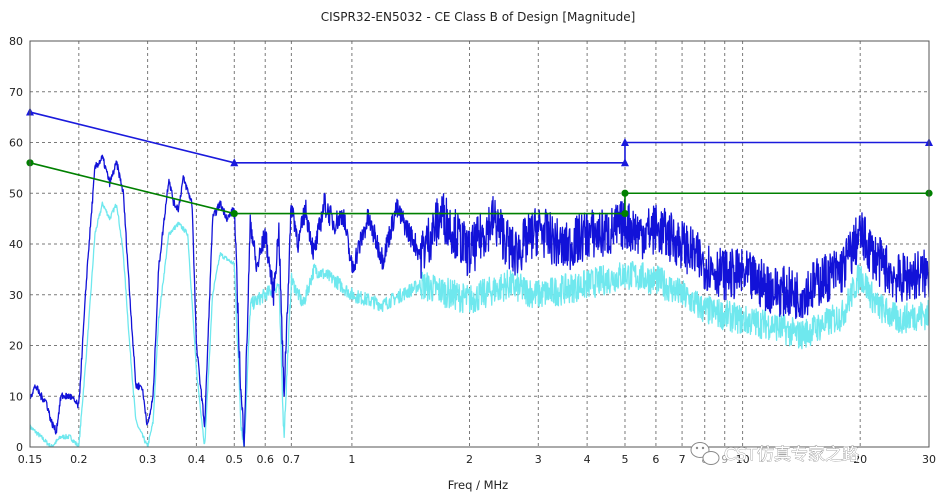 This screenshot has height=493, width=940. I want to click on x-tick-label: 4, so click(587, 459).